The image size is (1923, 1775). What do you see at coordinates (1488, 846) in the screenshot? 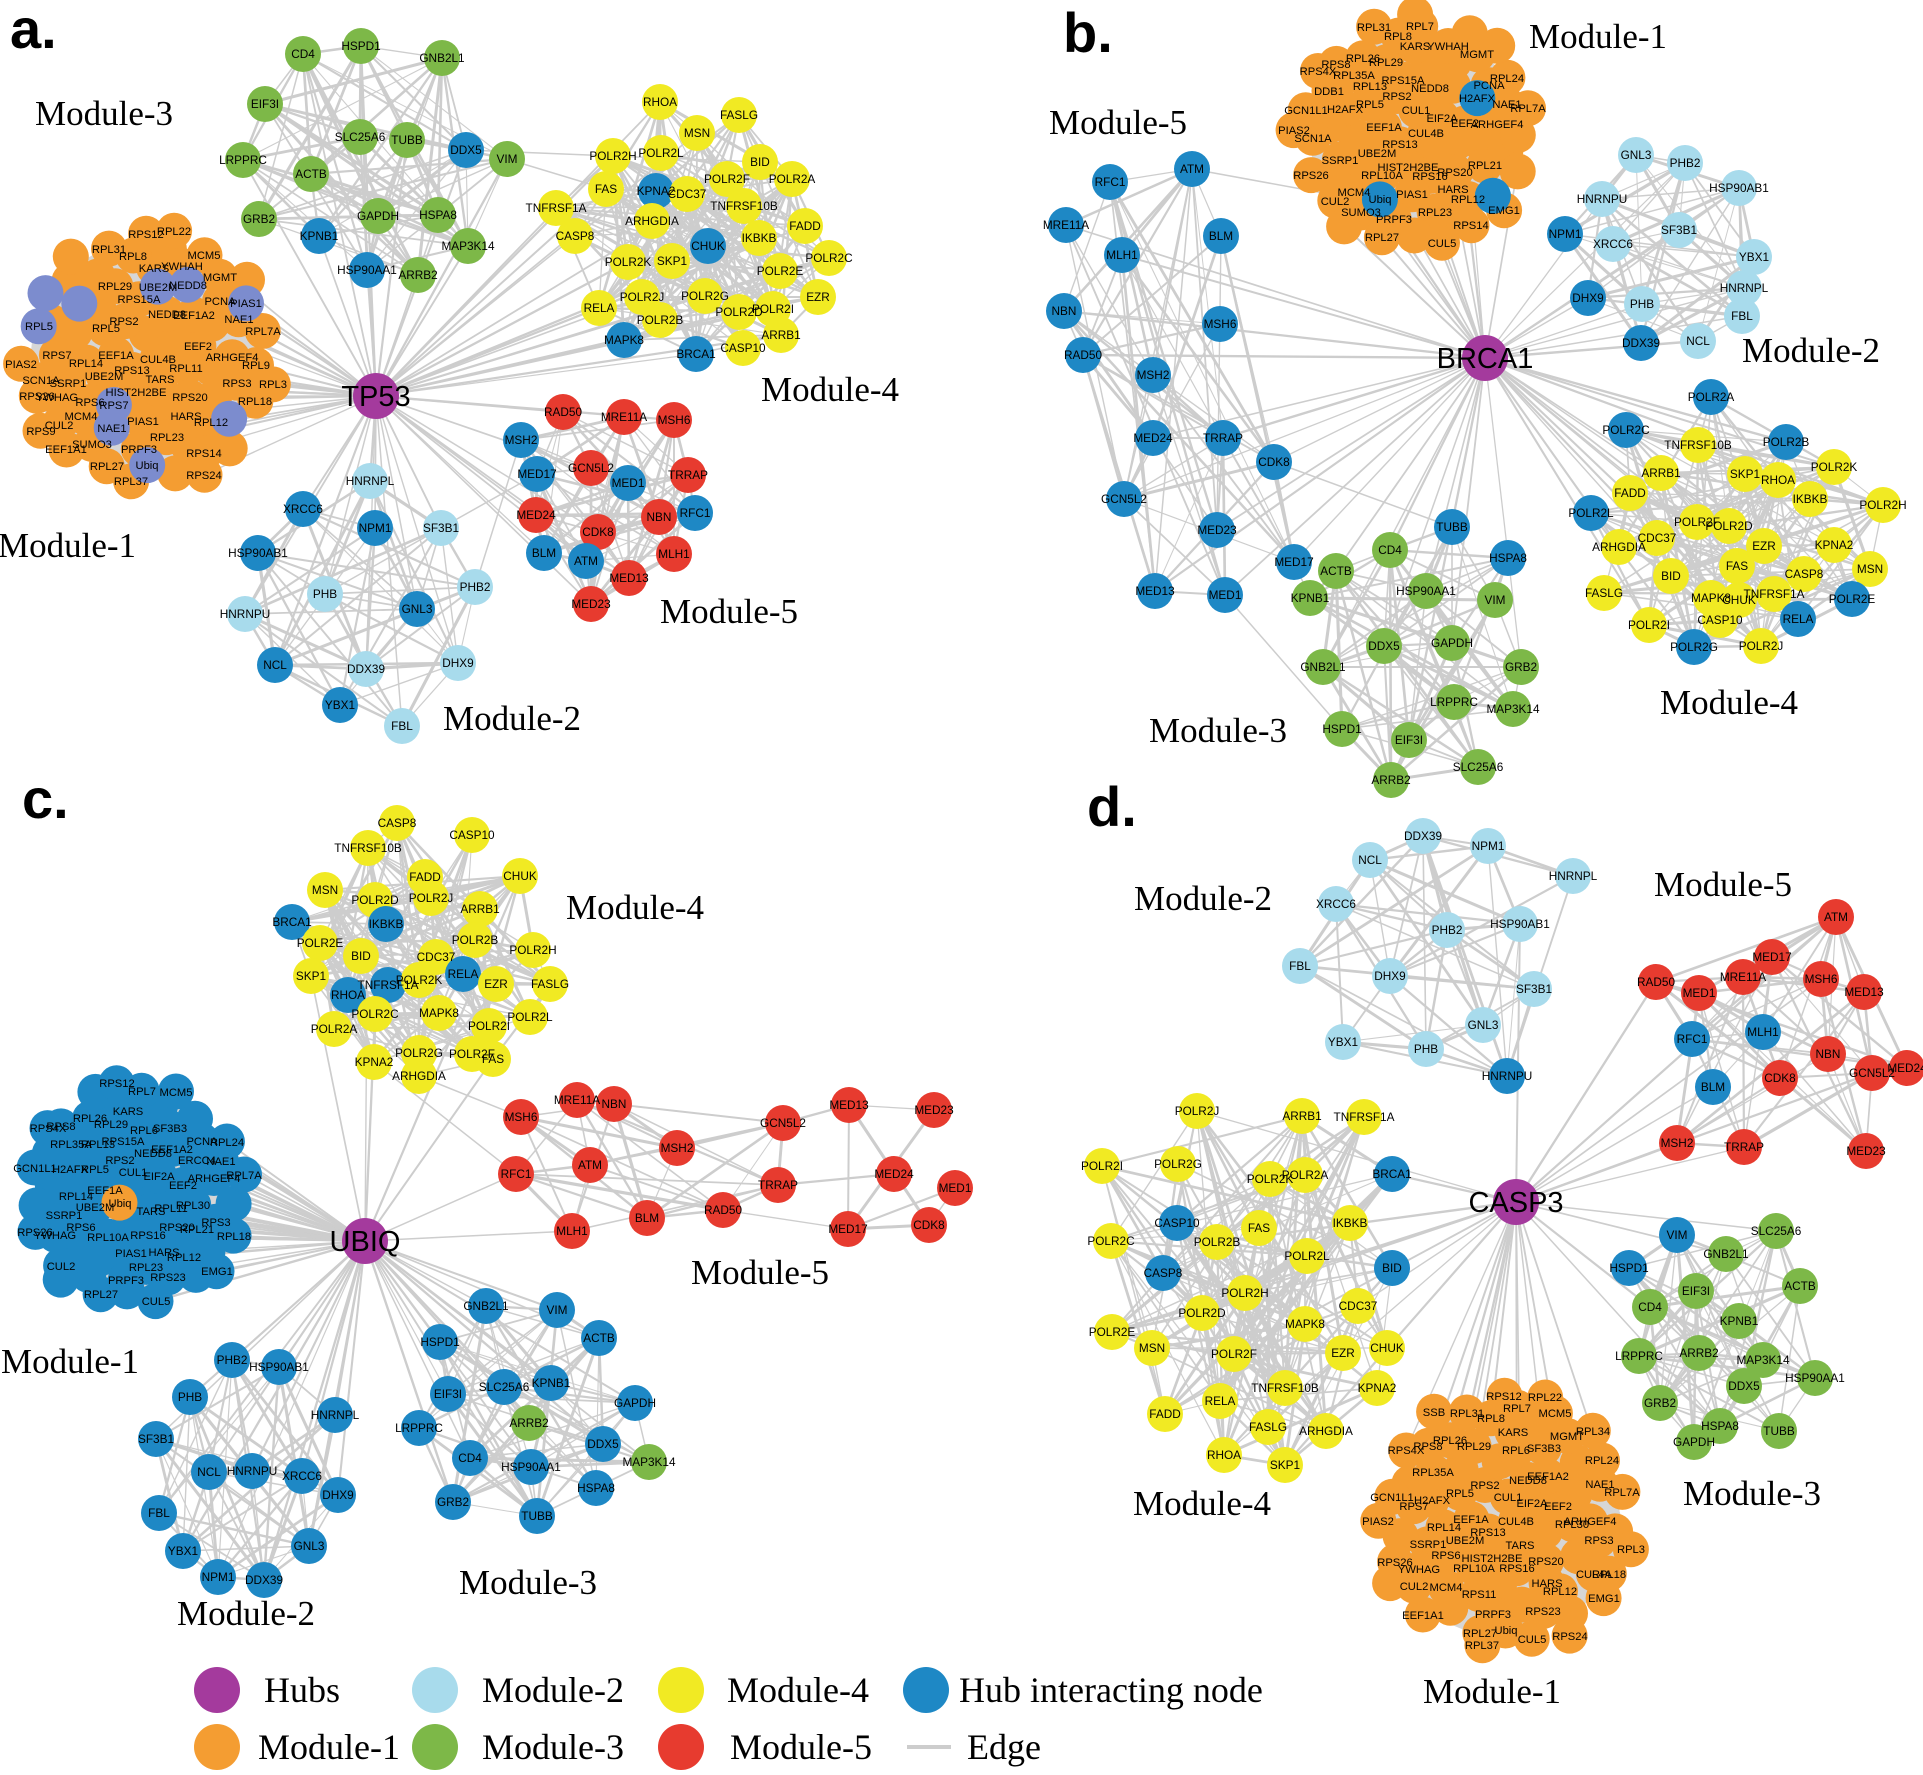
I see `svg-text: NPM1` at bounding box center [1488, 846].